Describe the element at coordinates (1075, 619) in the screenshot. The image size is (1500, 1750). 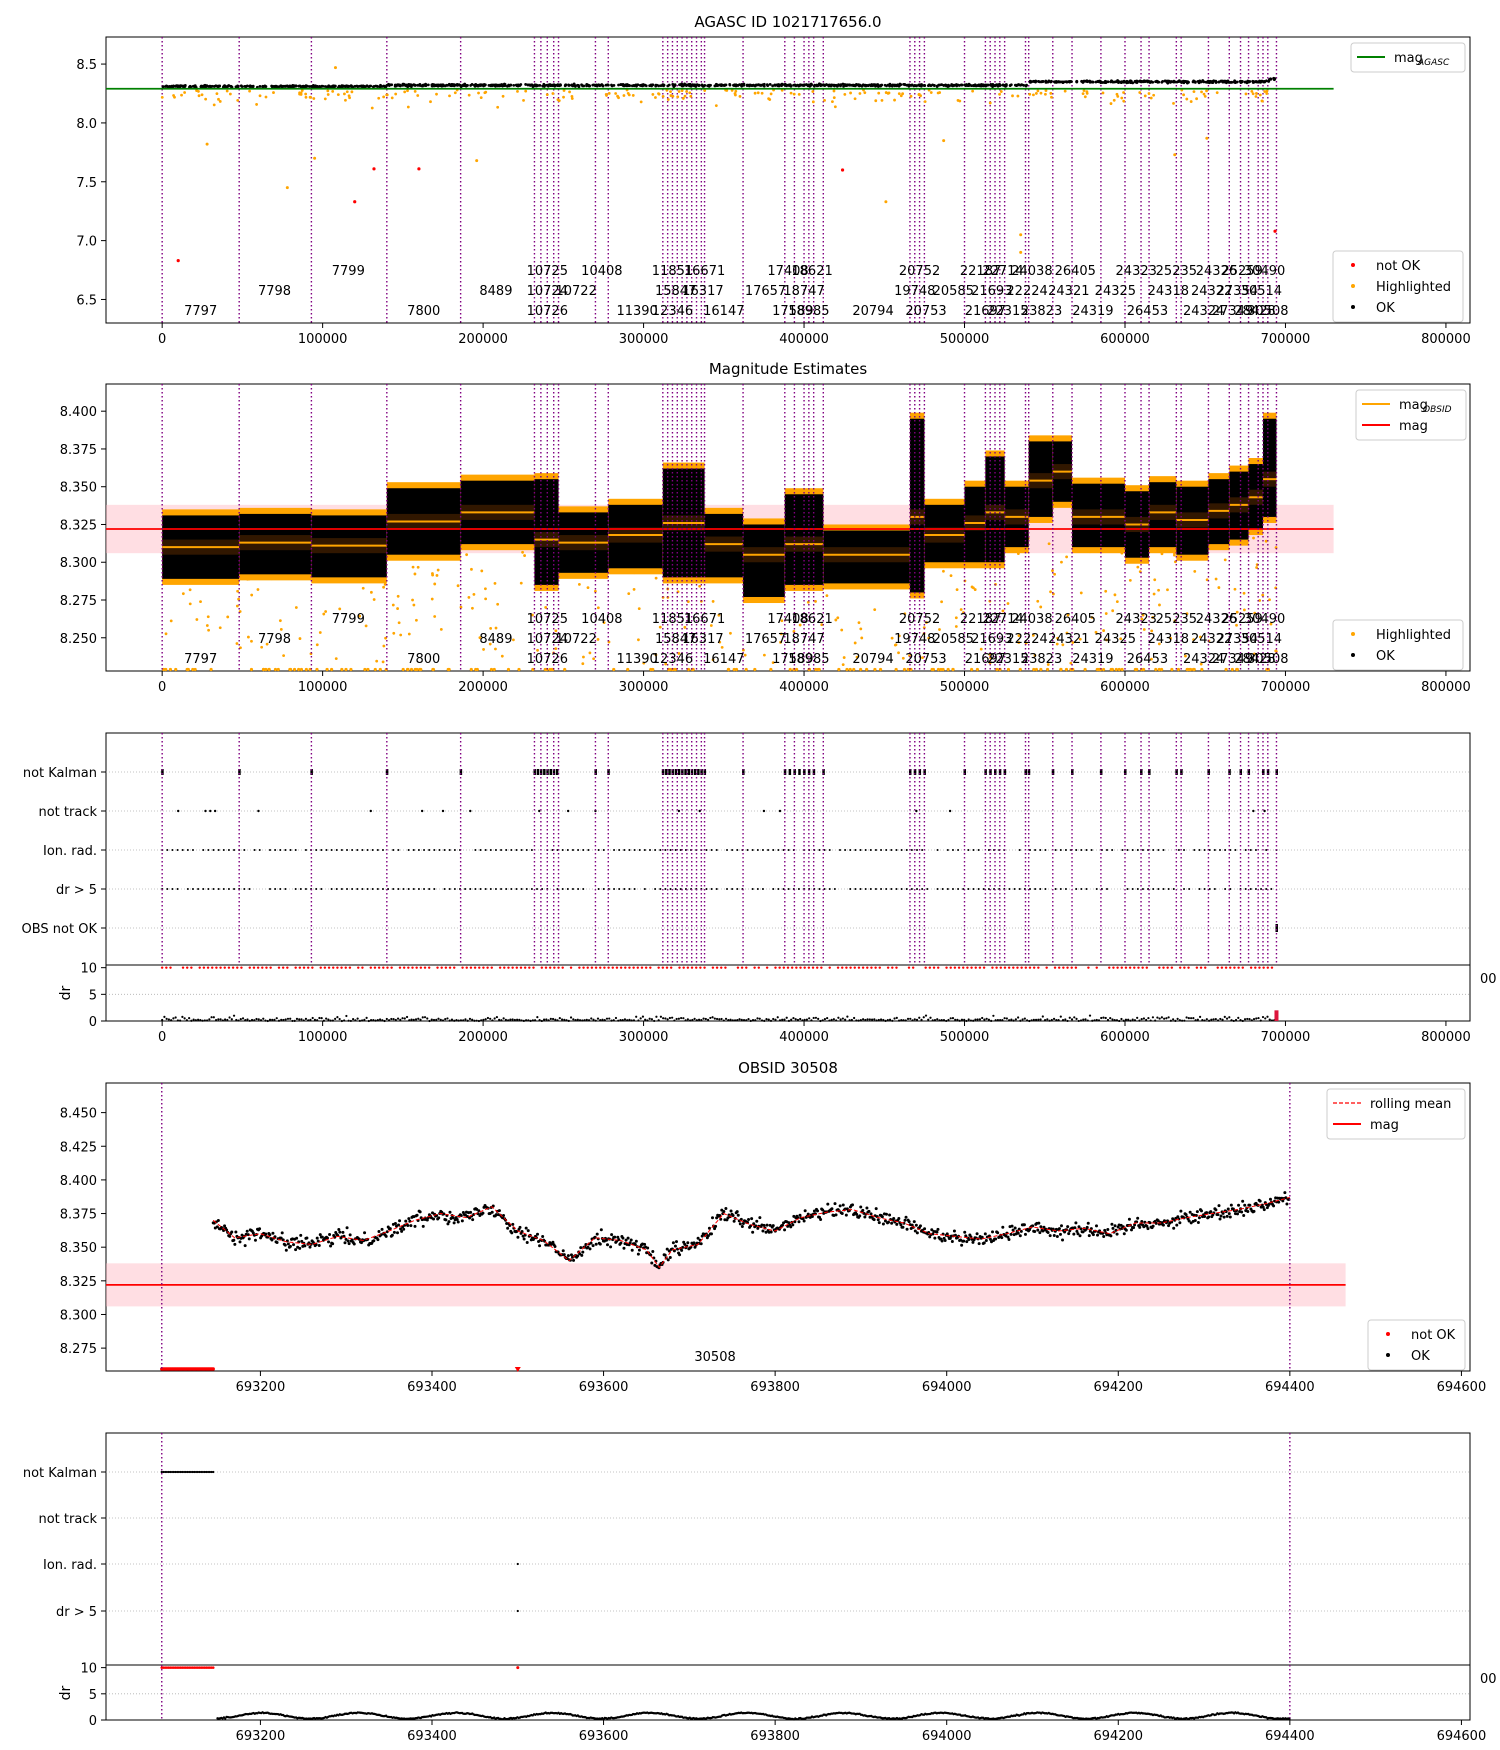
I see `obsid-label: 26405` at that location.